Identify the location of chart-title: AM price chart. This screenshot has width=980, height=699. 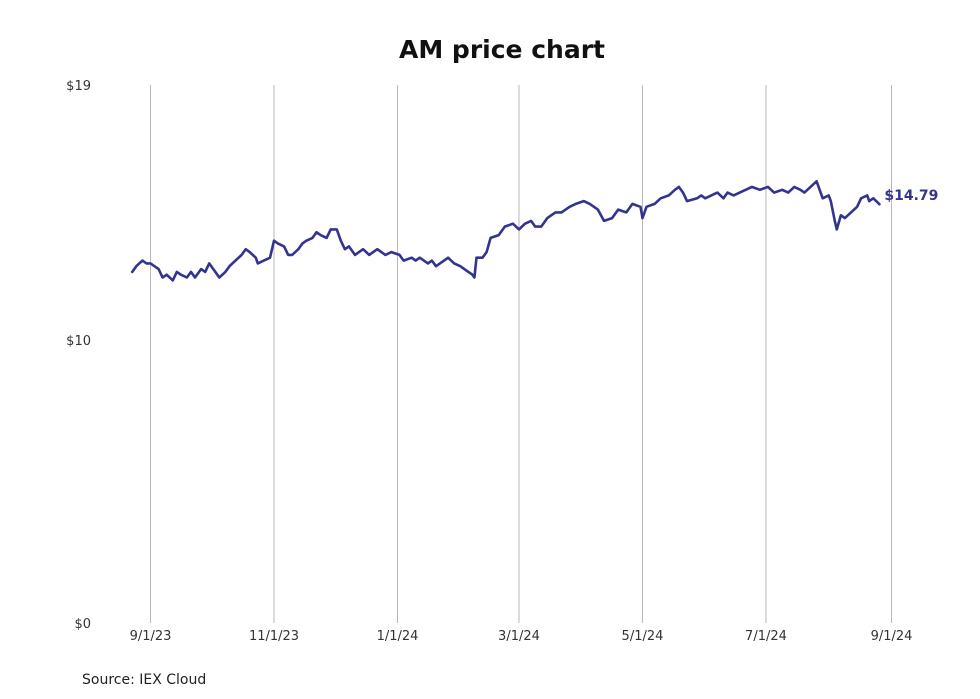
(502, 49).